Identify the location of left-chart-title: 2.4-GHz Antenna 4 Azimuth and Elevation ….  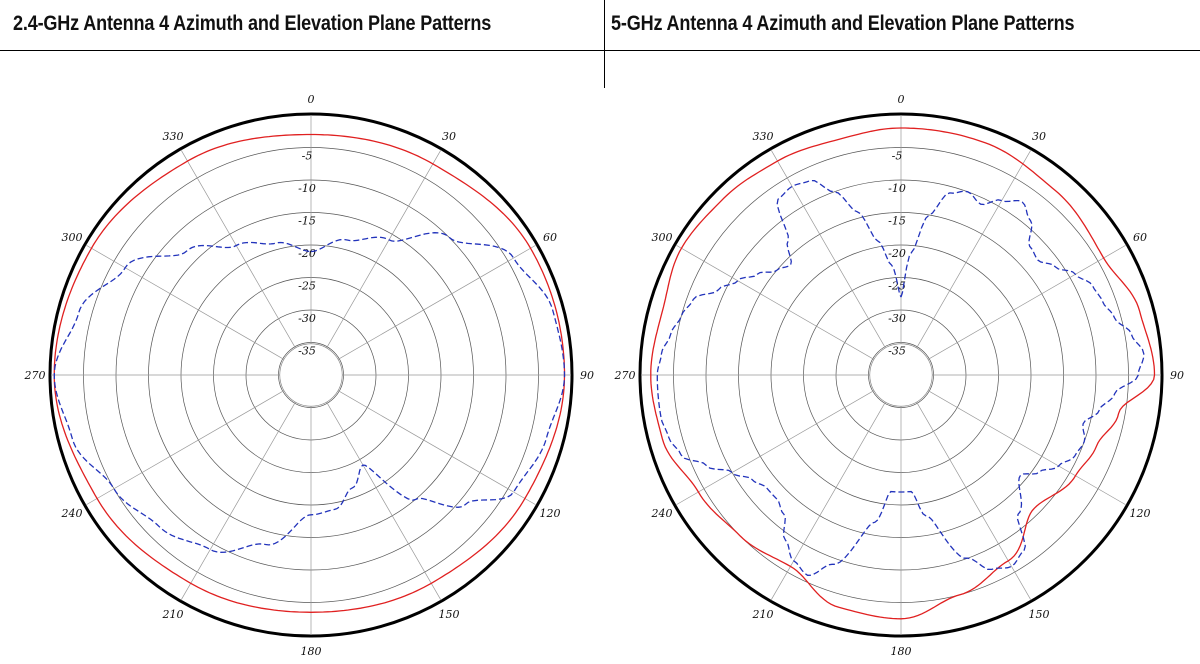
(252, 23).